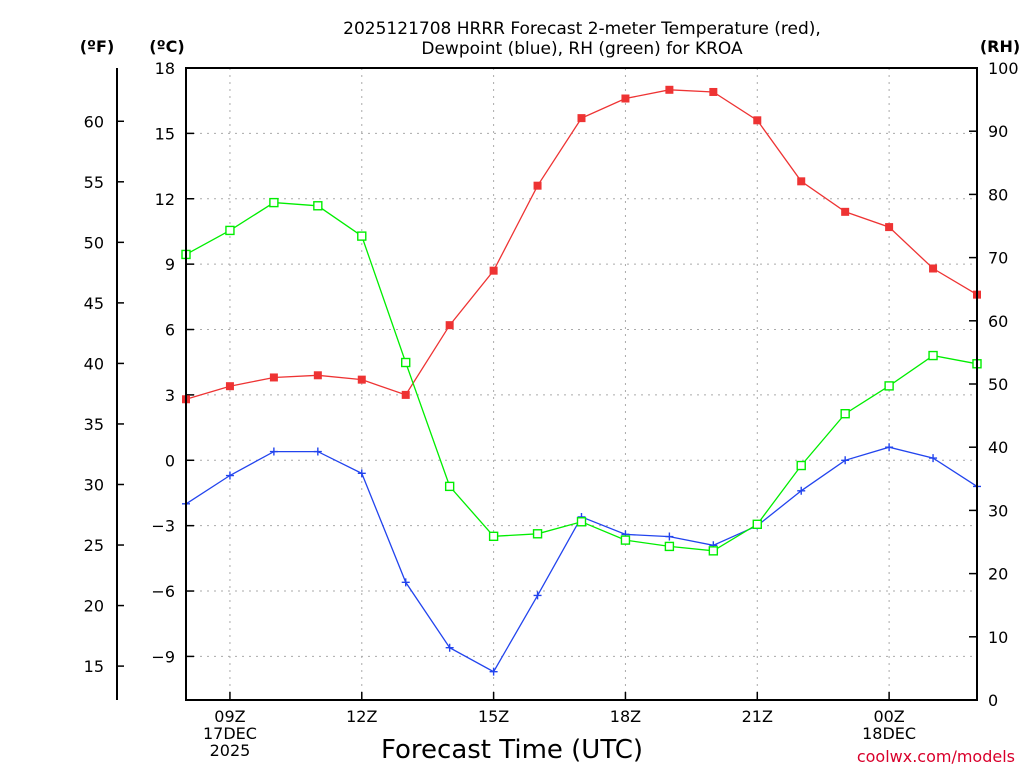 This screenshot has width=1024, height=768. Describe the element at coordinates (94, 545) in the screenshot. I see `fahrenheit-tick-label: 25` at that location.